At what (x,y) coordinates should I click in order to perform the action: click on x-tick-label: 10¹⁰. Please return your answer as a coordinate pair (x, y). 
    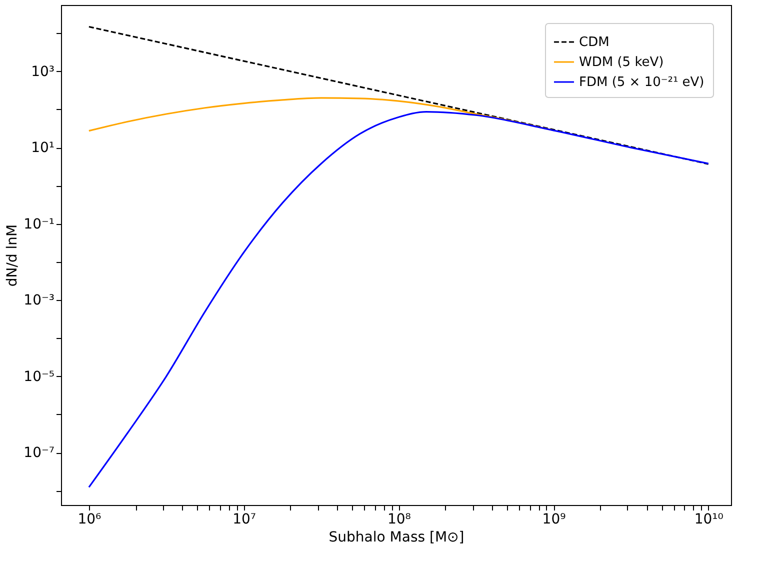
    Looking at the image, I should click on (709, 520).